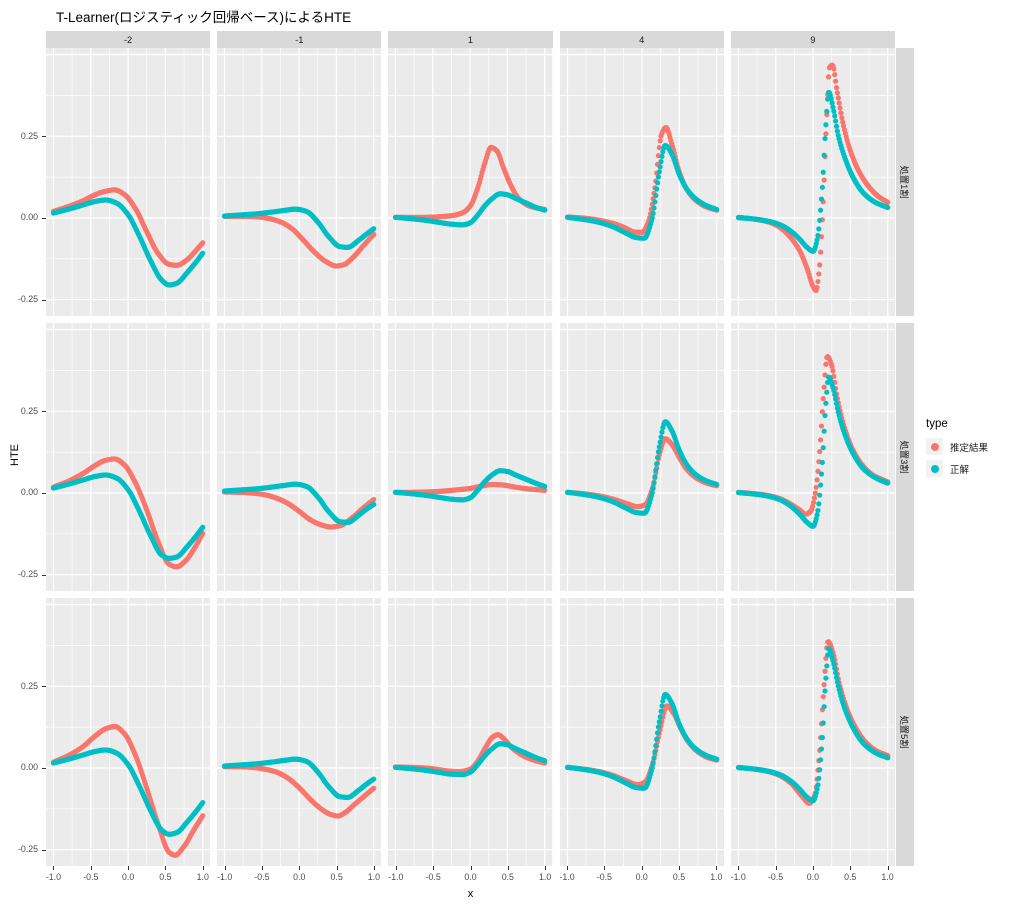 The image size is (1021, 910). I want to click on y-axis-title: HTE, so click(15, 455).